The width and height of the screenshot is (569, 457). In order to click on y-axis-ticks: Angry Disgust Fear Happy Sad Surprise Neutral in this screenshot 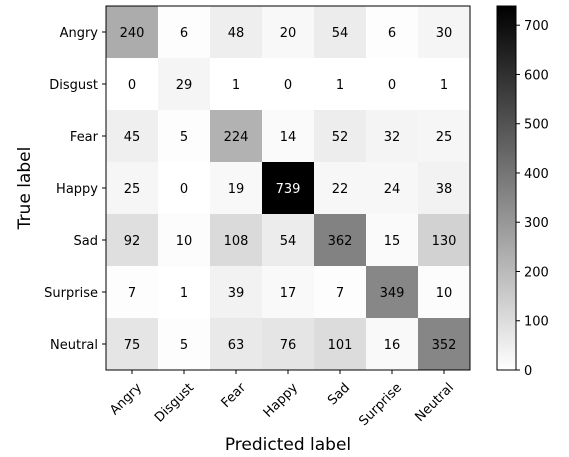, I will do `click(75, 189)`.